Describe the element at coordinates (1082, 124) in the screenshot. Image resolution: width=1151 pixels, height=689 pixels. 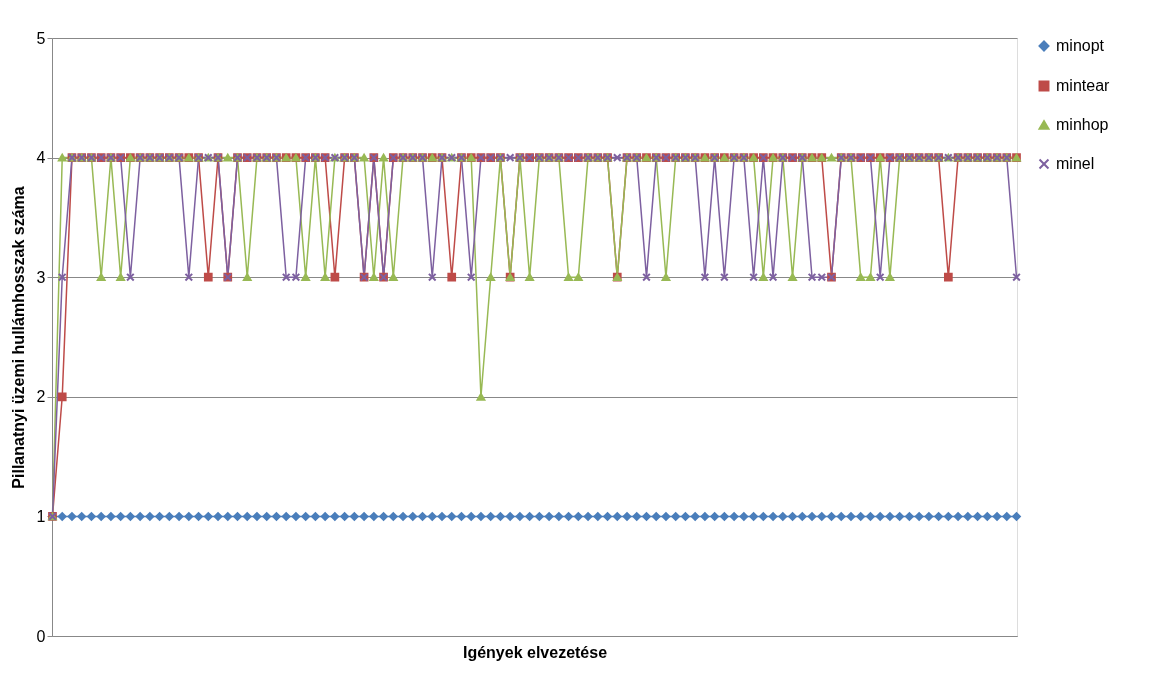
I see `legend-label: minhop` at that location.